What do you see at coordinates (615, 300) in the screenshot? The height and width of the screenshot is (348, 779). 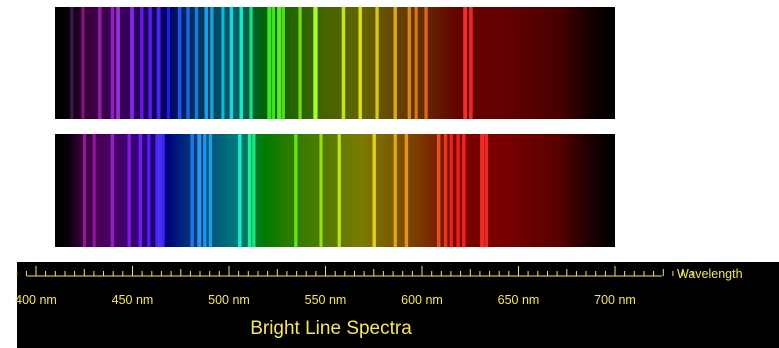 I see `tick-label: 700 nm` at bounding box center [615, 300].